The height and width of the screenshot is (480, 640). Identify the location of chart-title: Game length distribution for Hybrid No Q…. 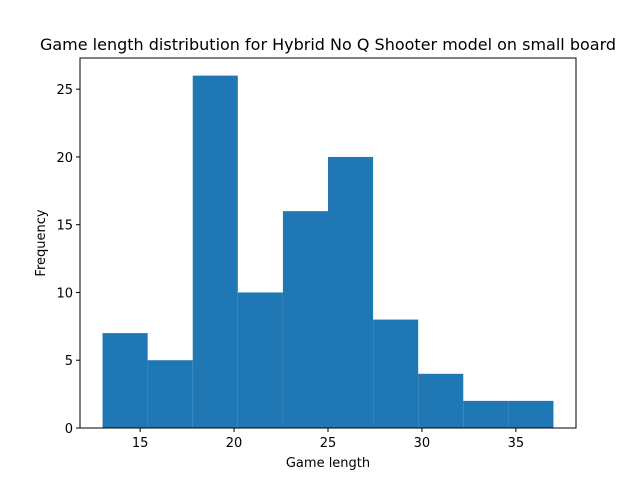
(328, 44).